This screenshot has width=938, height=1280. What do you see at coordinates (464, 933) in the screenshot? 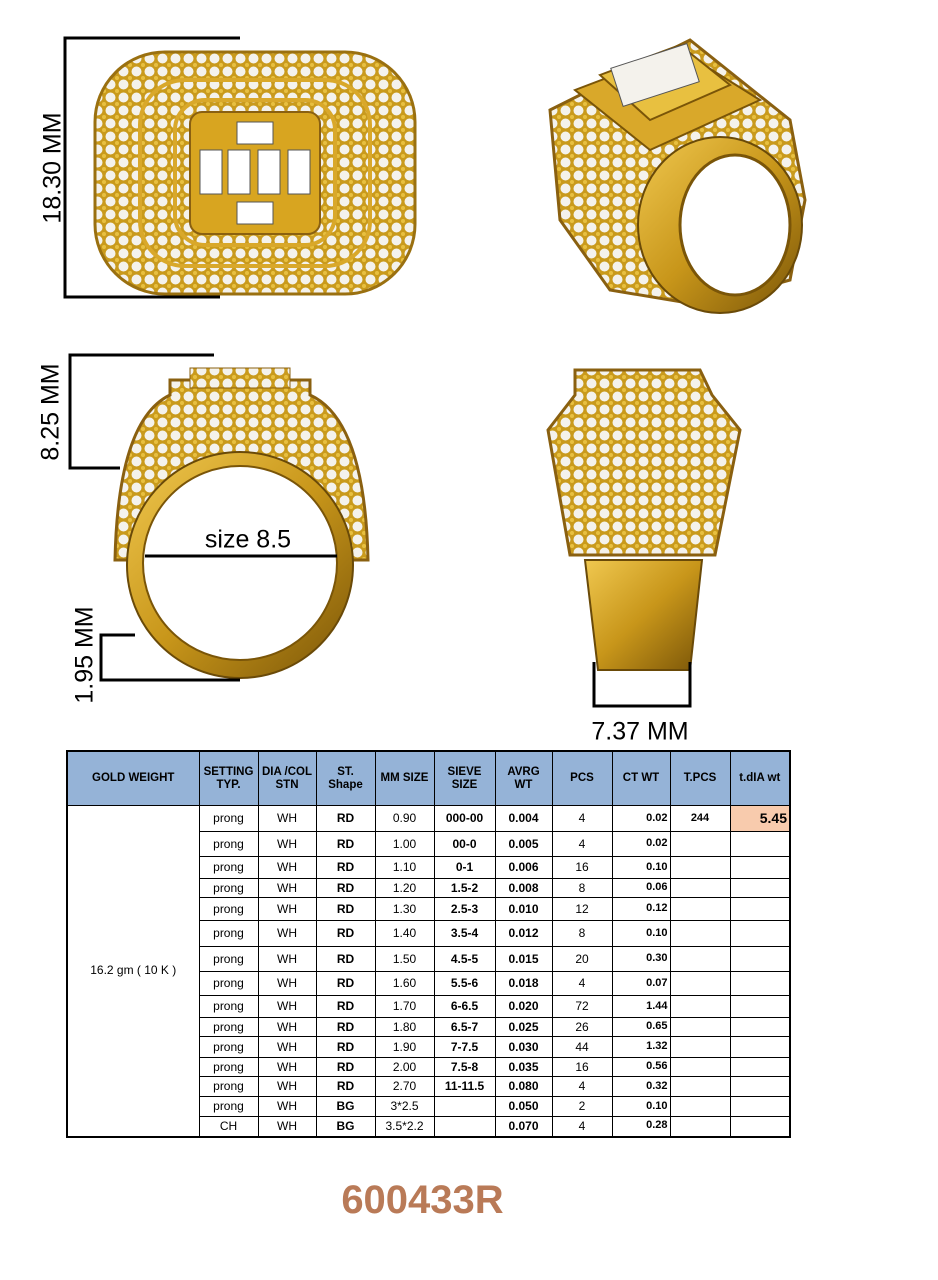
I see `table-cell: 3.5-4` at bounding box center [464, 933].